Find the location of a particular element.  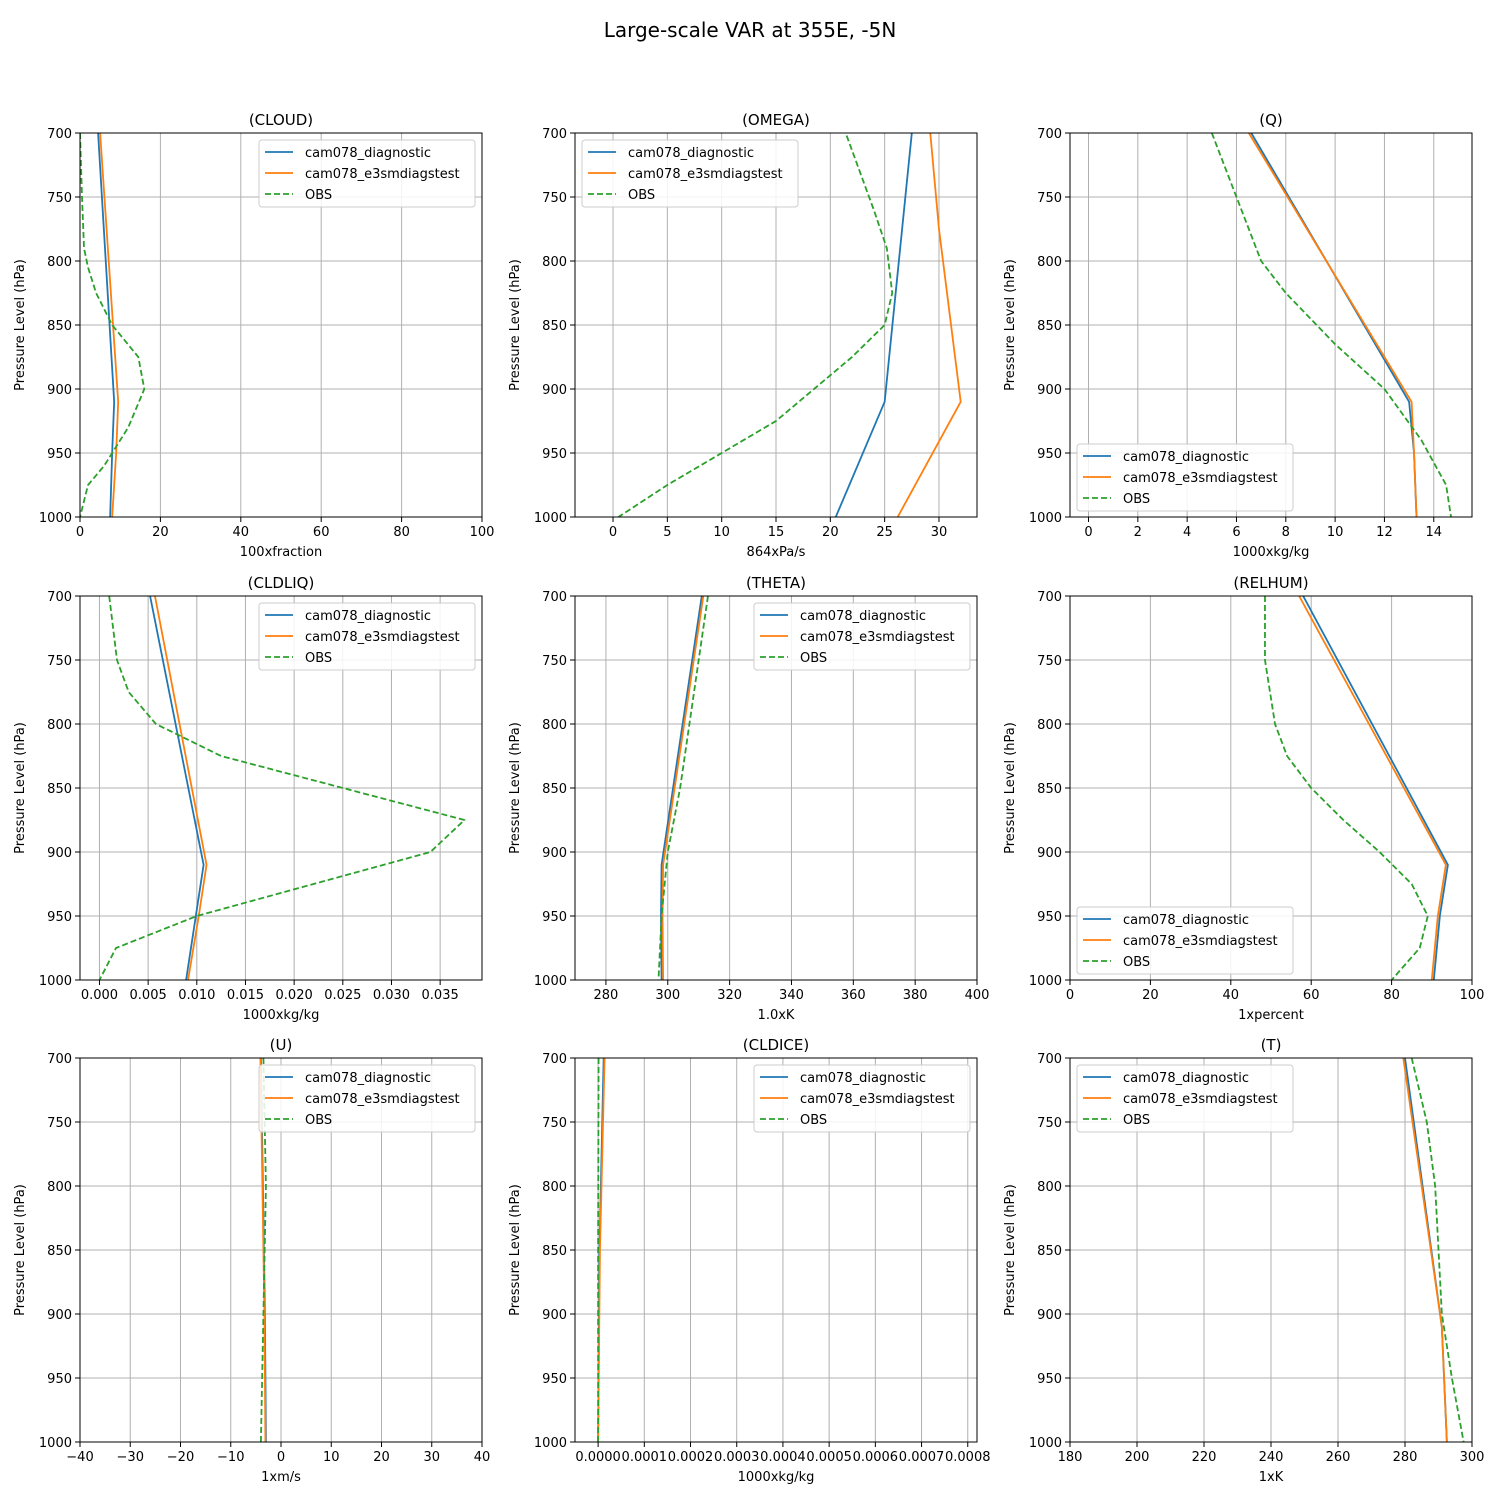

x-tick-label: 0.0007 is located at coordinates (922, 1457).